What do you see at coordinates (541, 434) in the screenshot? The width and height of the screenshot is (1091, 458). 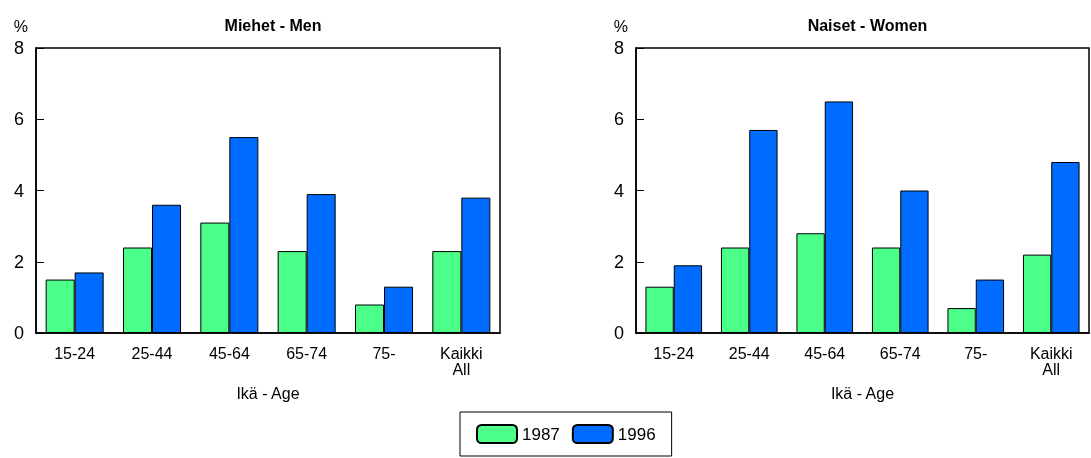 I see `legend-label: 1987` at bounding box center [541, 434].